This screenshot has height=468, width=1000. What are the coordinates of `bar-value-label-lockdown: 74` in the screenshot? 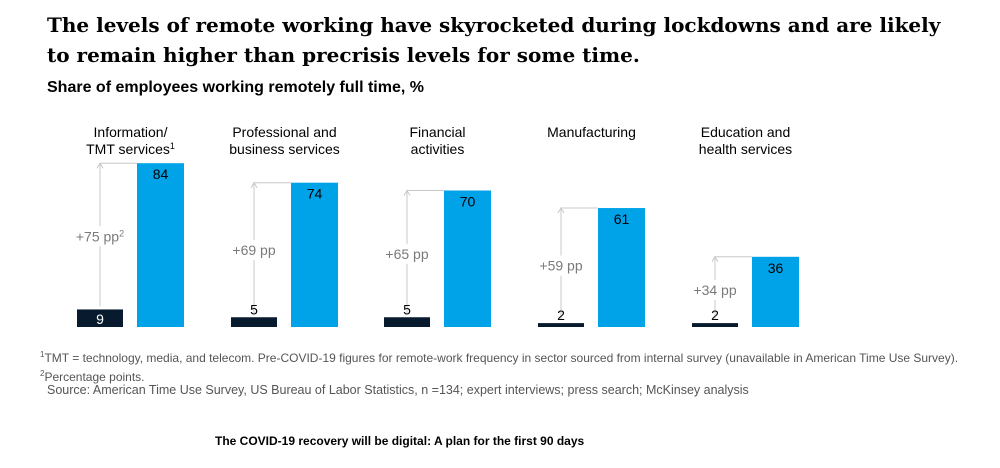 It's located at (315, 194).